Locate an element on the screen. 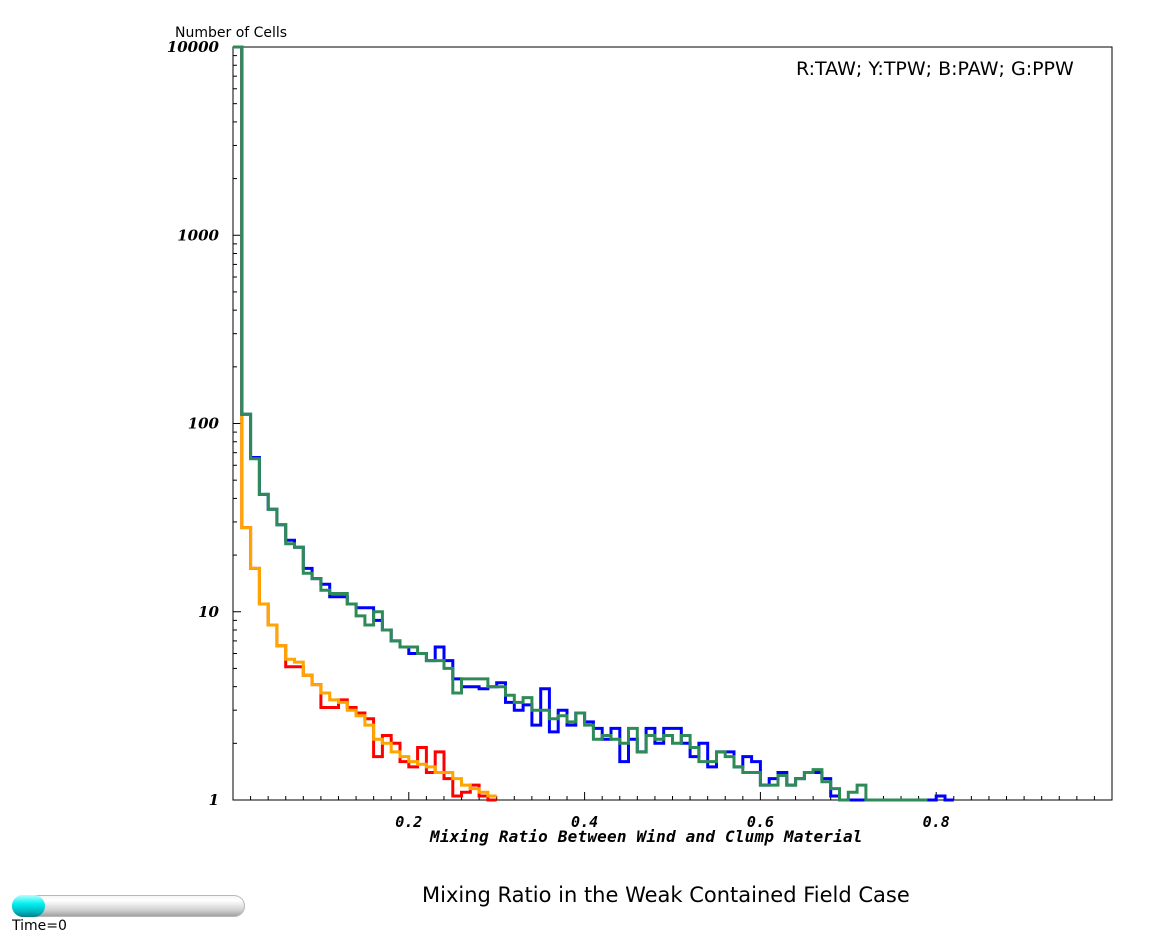 The width and height of the screenshot is (1171, 942). x-tick-label: 0.4 is located at coordinates (584, 822).